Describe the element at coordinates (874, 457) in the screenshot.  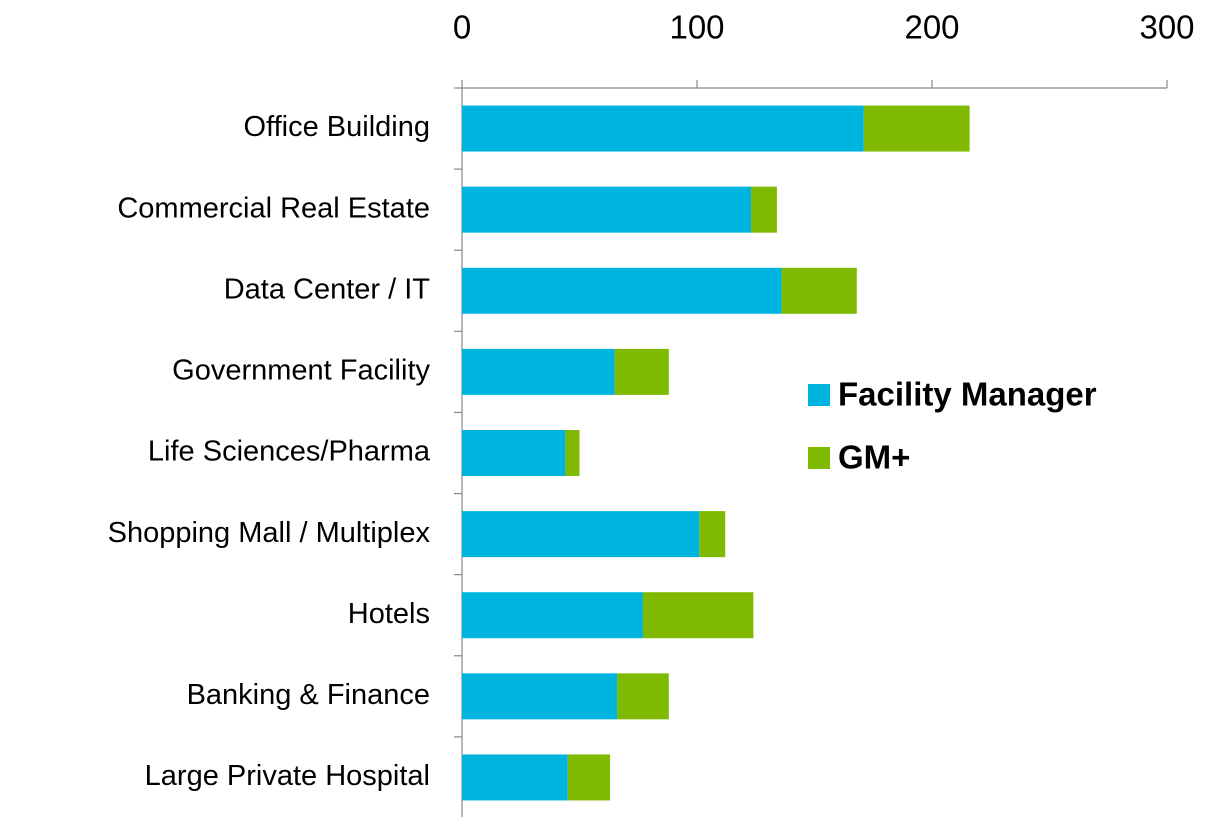
I see `legend-label: GM+` at that location.